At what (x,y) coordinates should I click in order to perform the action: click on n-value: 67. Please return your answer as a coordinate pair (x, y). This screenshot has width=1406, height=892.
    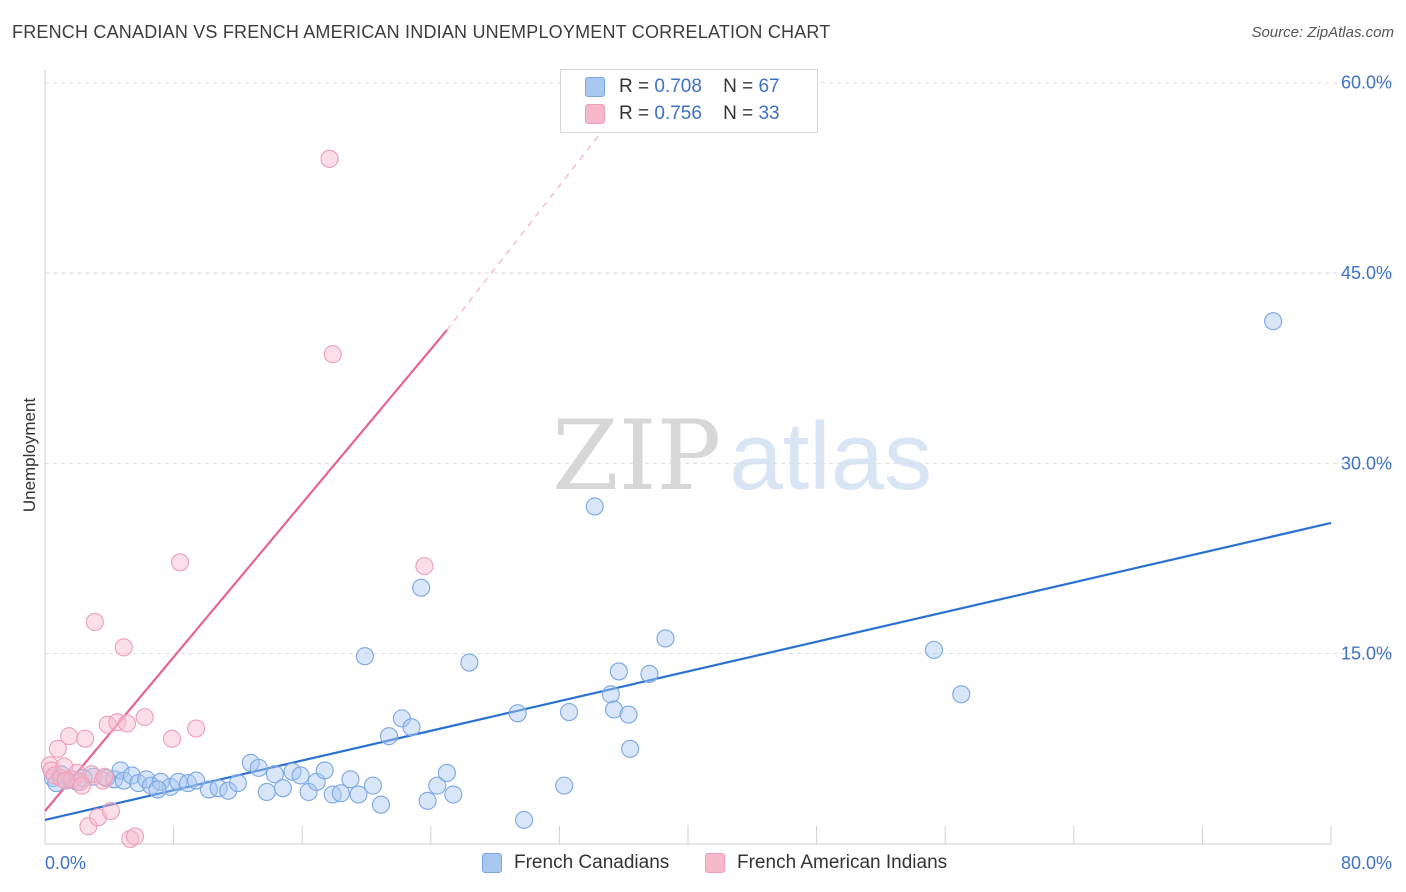
    Looking at the image, I should click on (769, 86).